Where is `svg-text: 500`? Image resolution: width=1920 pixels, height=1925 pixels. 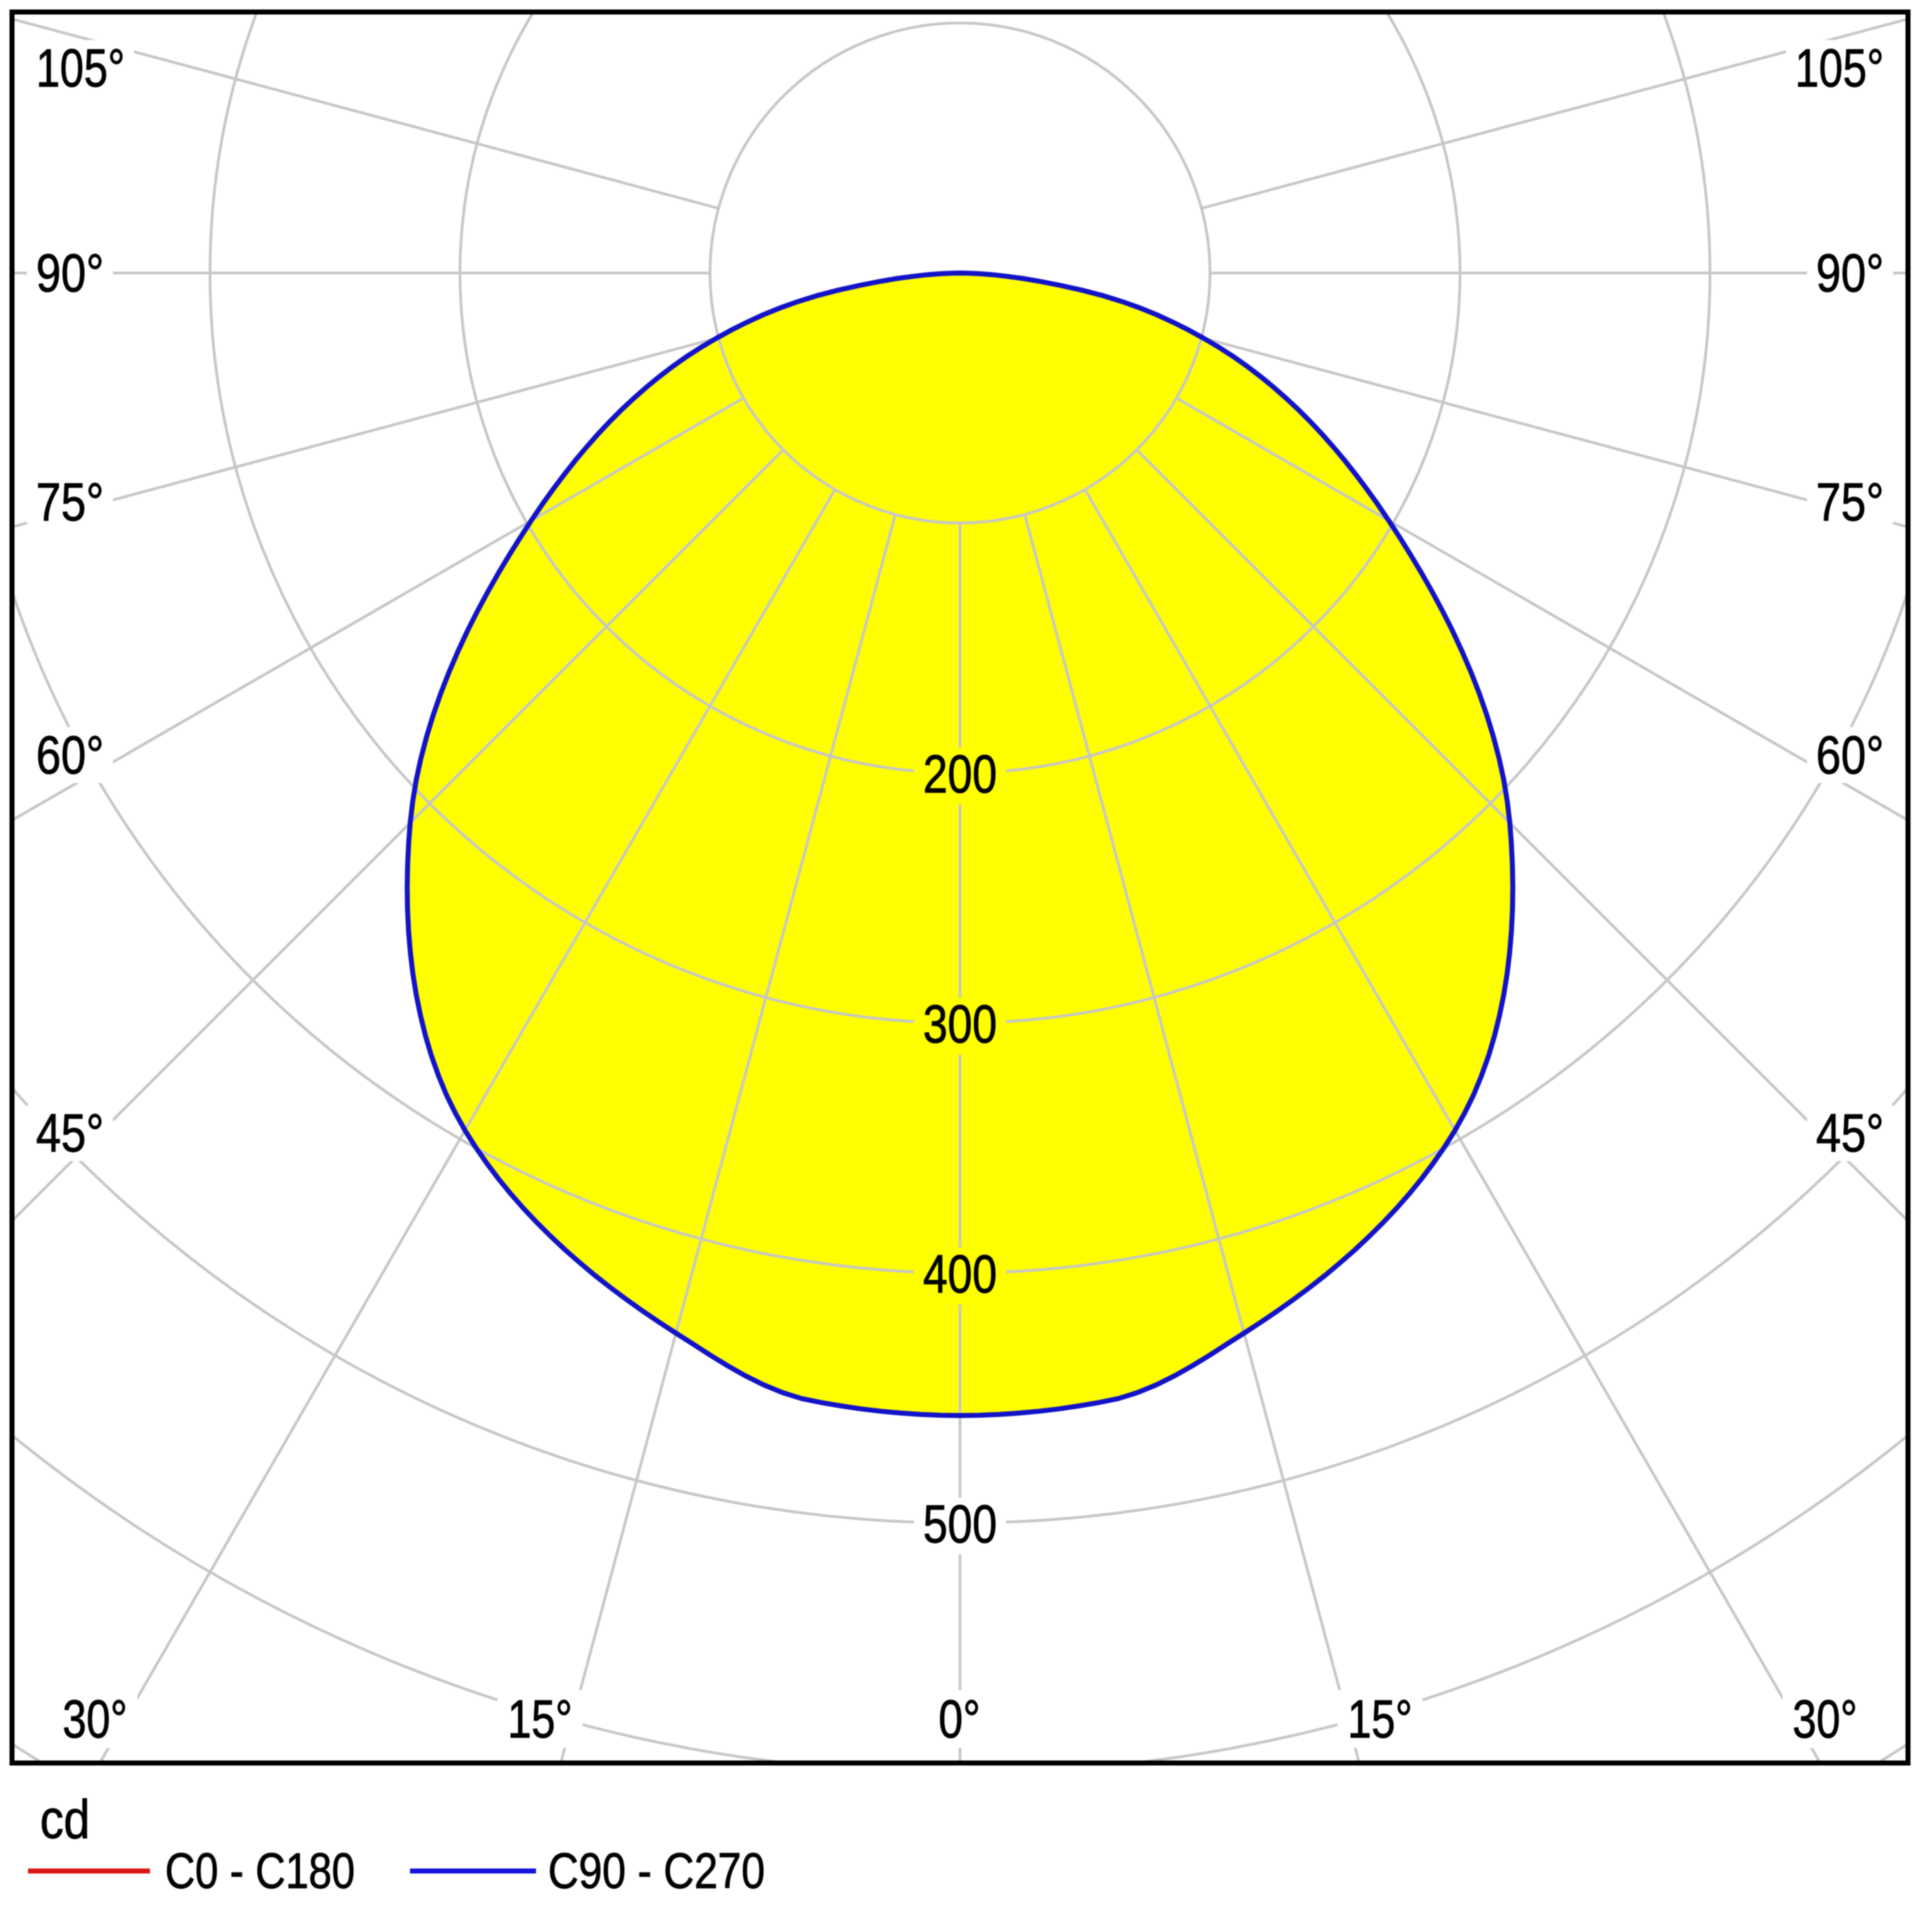 svg-text: 500 is located at coordinates (960, 1525).